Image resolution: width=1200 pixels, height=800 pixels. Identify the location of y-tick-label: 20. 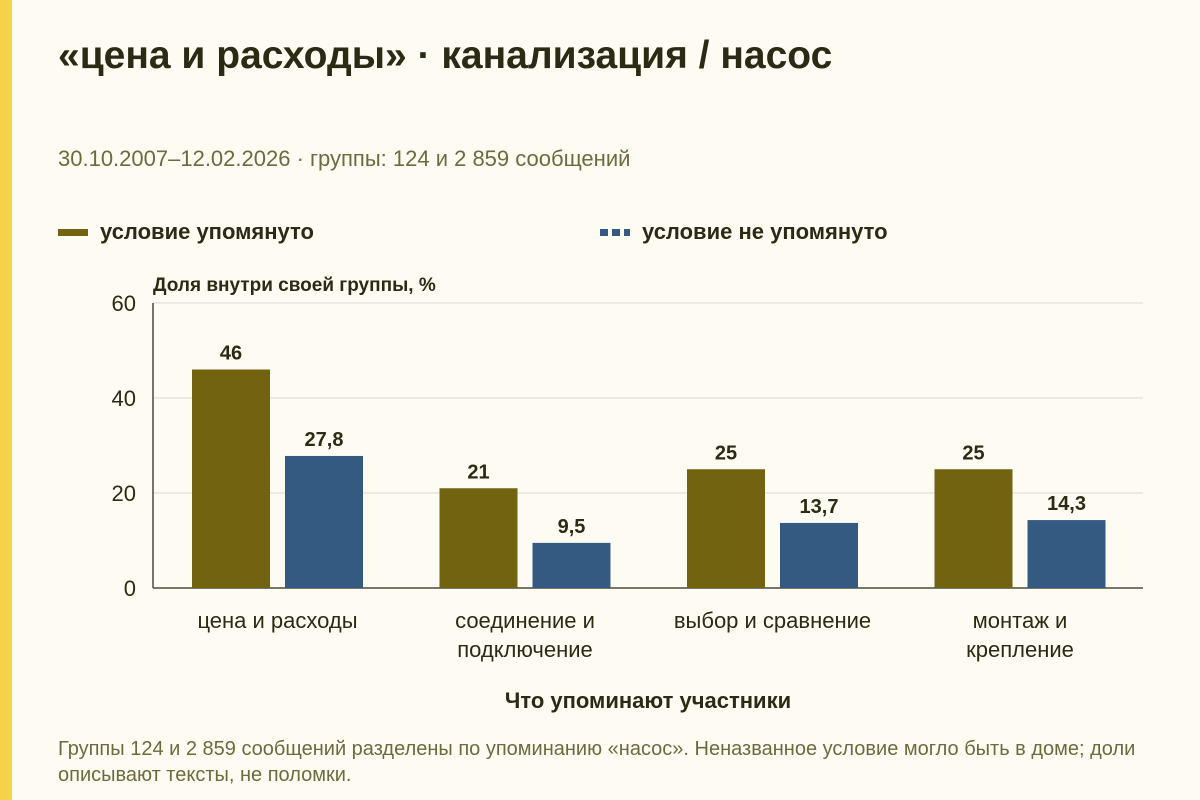
(124, 493).